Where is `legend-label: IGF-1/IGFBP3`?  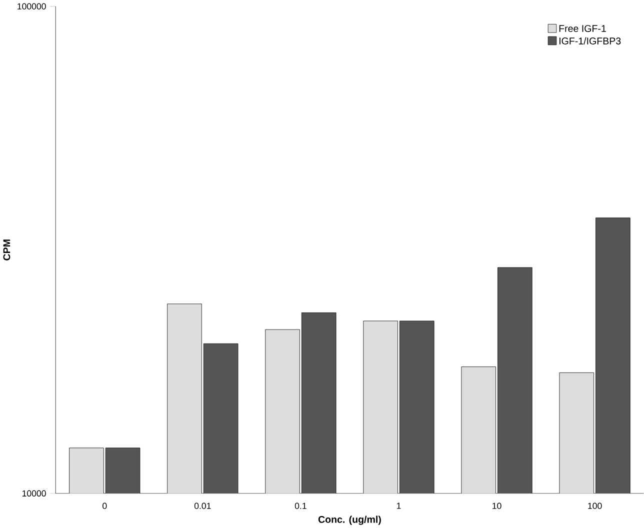
legend-label: IGF-1/IGFBP3 is located at coordinates (590, 40).